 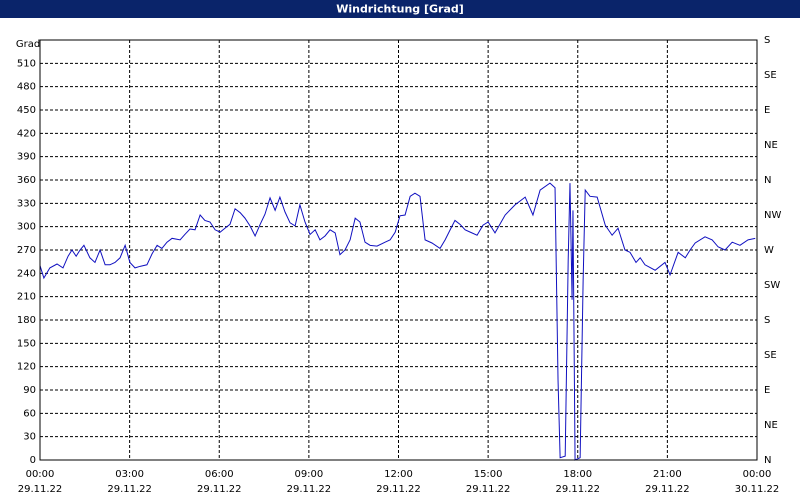 What do you see at coordinates (772, 215) in the screenshot?
I see `y2-tick-label: NW` at bounding box center [772, 215].